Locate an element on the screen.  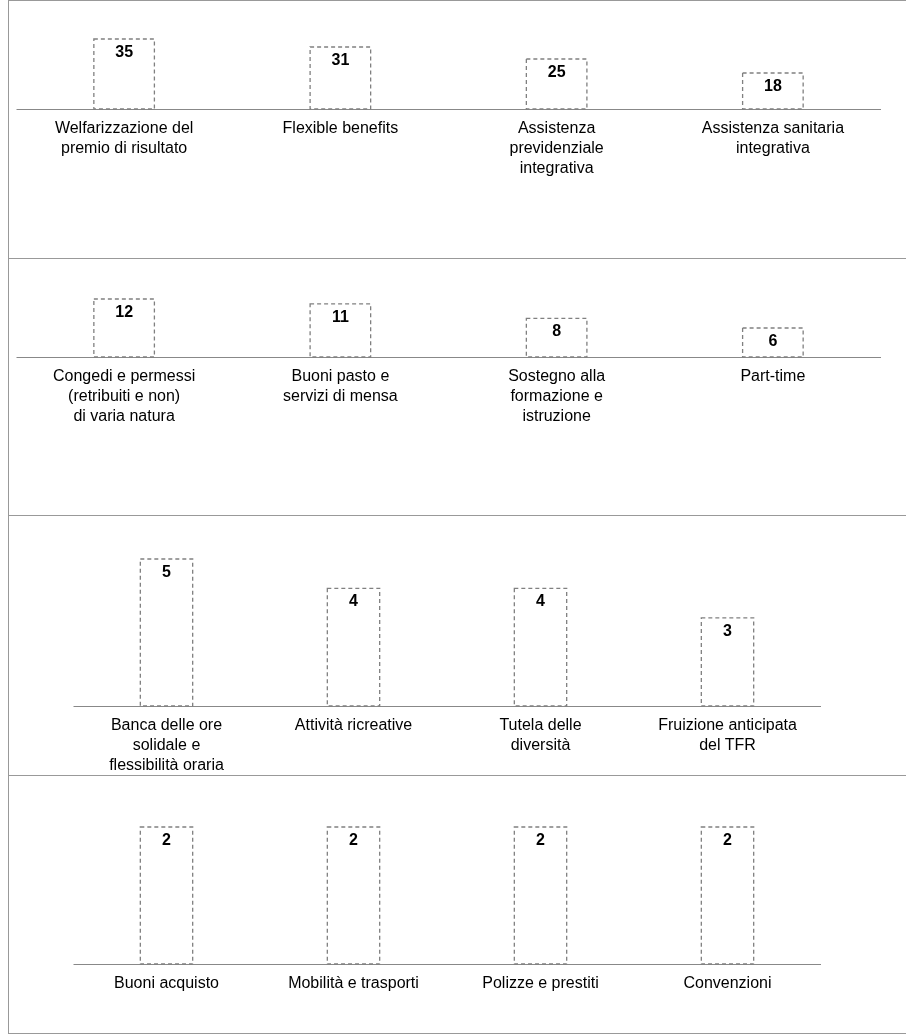
data-label: 35 is located at coordinates (124, 51).